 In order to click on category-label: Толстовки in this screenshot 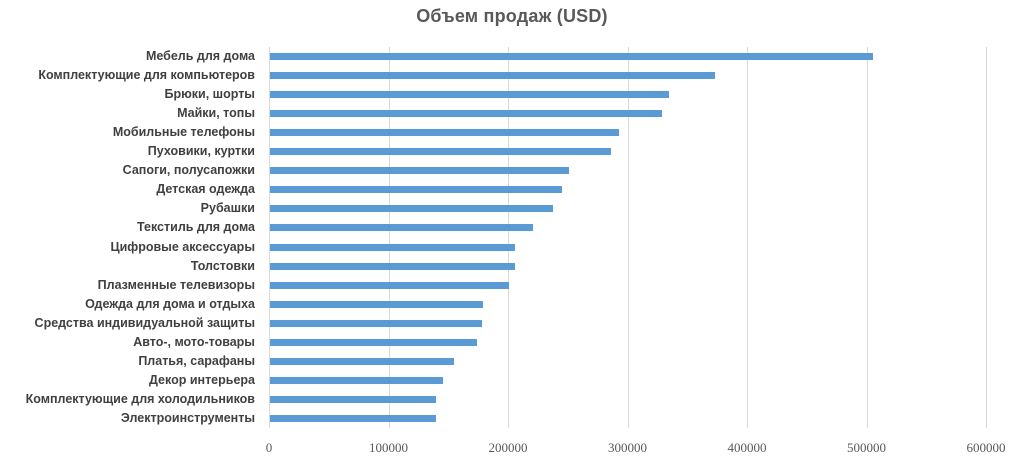, I will do `click(222, 265)`.